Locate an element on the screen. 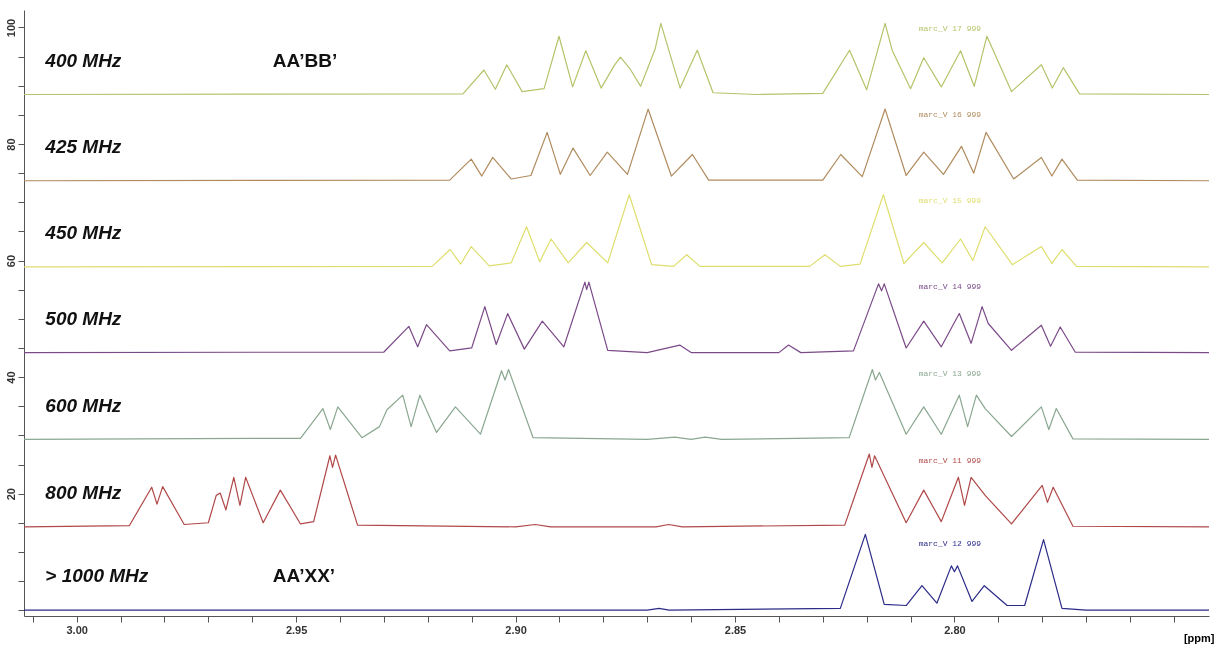 This screenshot has width=1231, height=652. x-axis-title: [ppm] is located at coordinates (1199, 637).